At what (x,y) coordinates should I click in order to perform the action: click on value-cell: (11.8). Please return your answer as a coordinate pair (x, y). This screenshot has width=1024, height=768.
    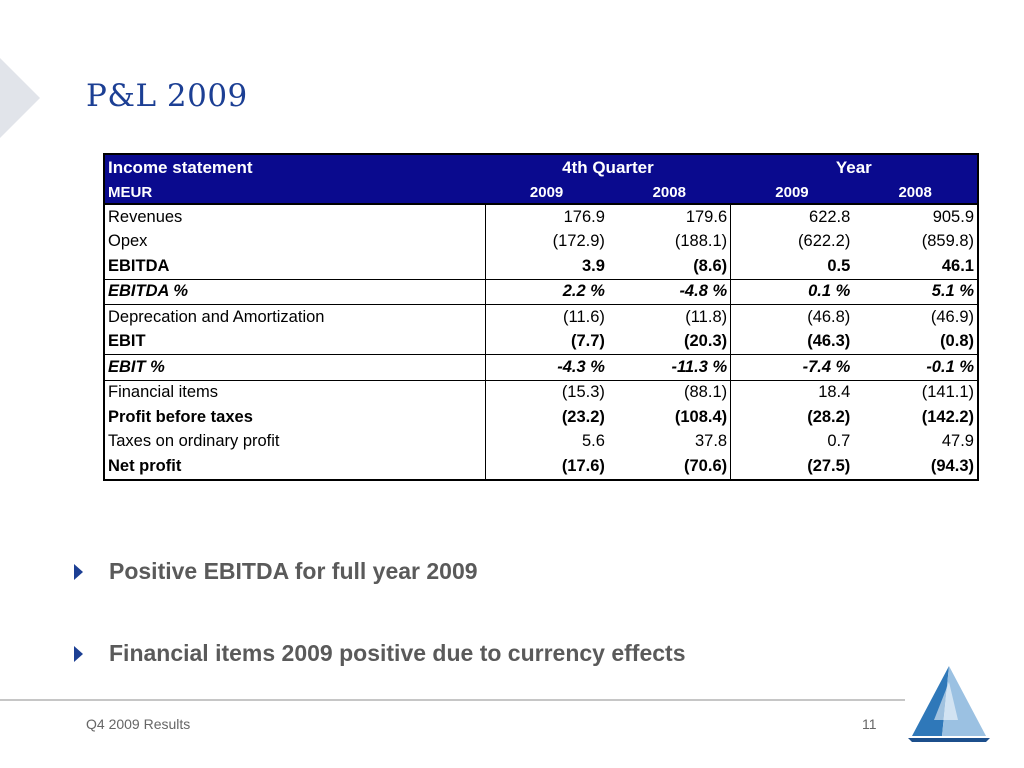
    Looking at the image, I should click on (706, 316).